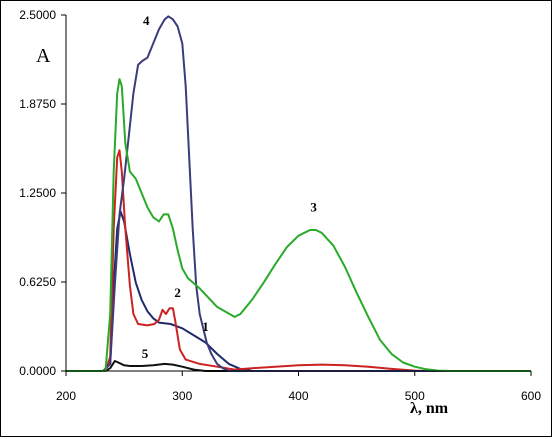 The image size is (554, 439). Describe the element at coordinates (43, 56) in the screenshot. I see `y-axis-label: A` at that location.